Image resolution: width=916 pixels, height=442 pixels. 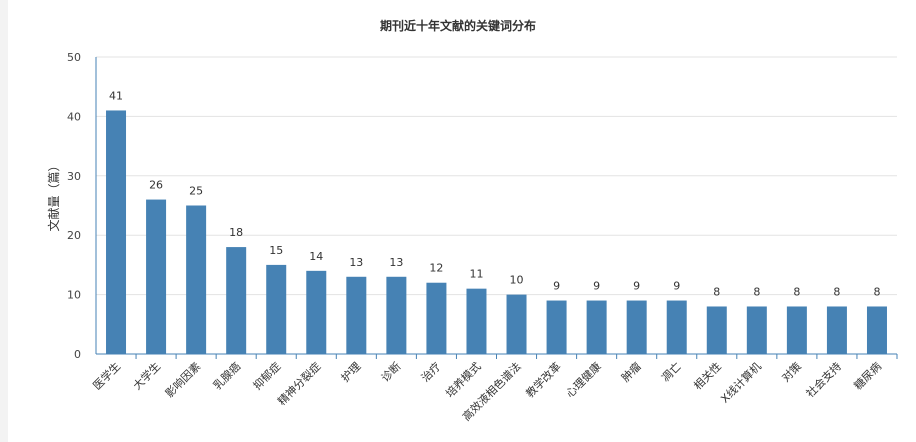 What do you see at coordinates (106, 375) in the screenshot?
I see `x-tick-label: 医学生` at bounding box center [106, 375].